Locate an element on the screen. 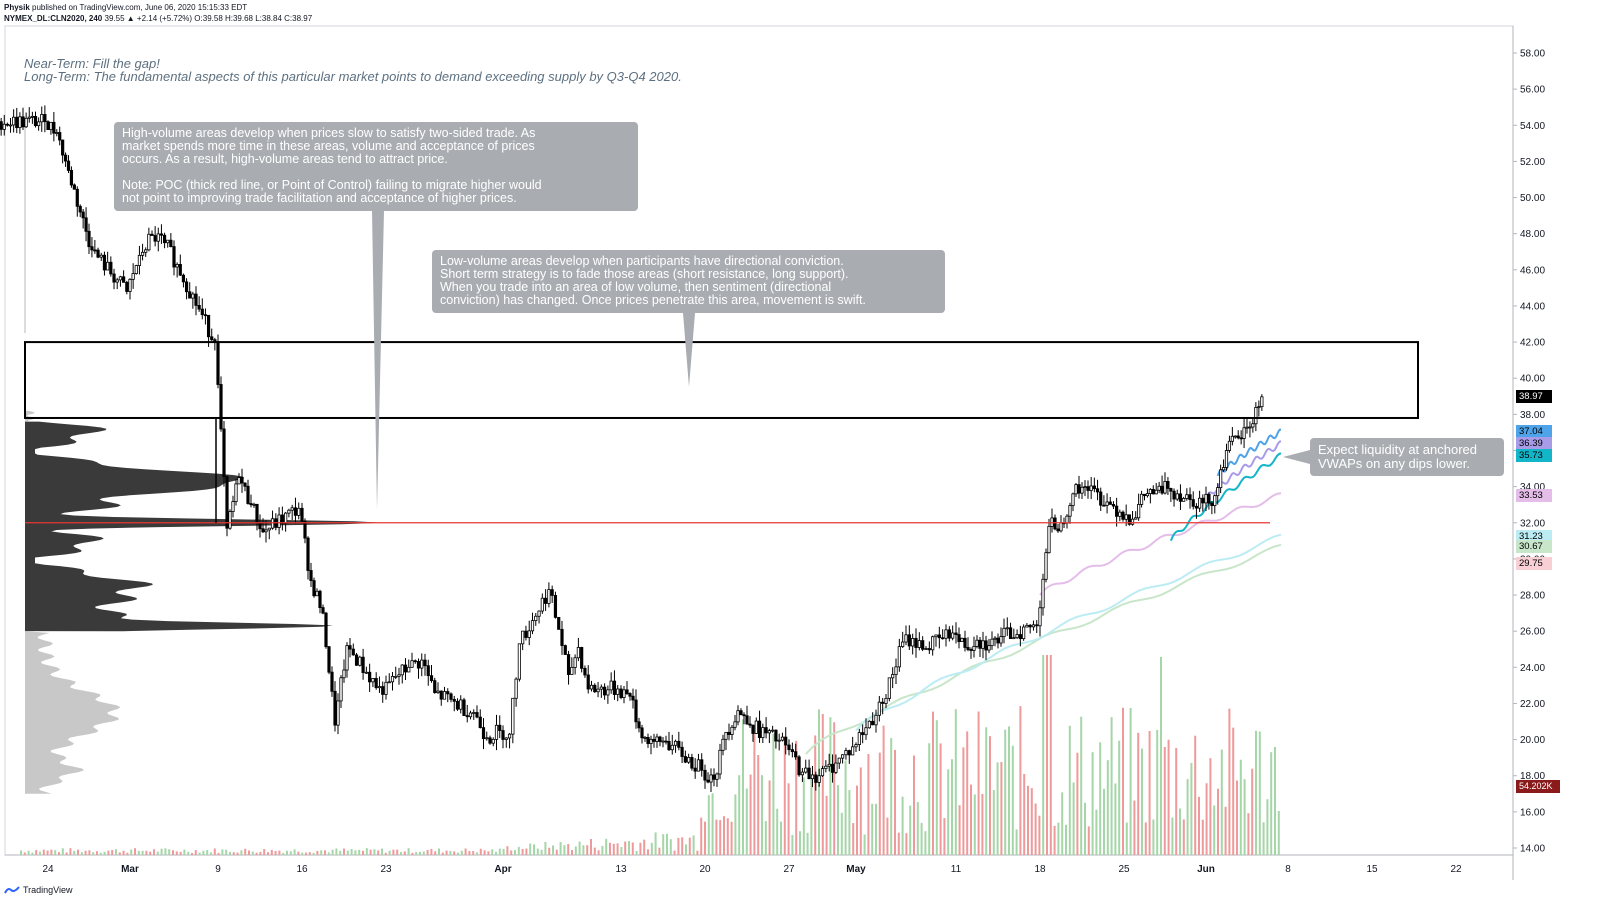 The image size is (1600, 921). price-tick-label: 22.00 is located at coordinates (1532, 704).